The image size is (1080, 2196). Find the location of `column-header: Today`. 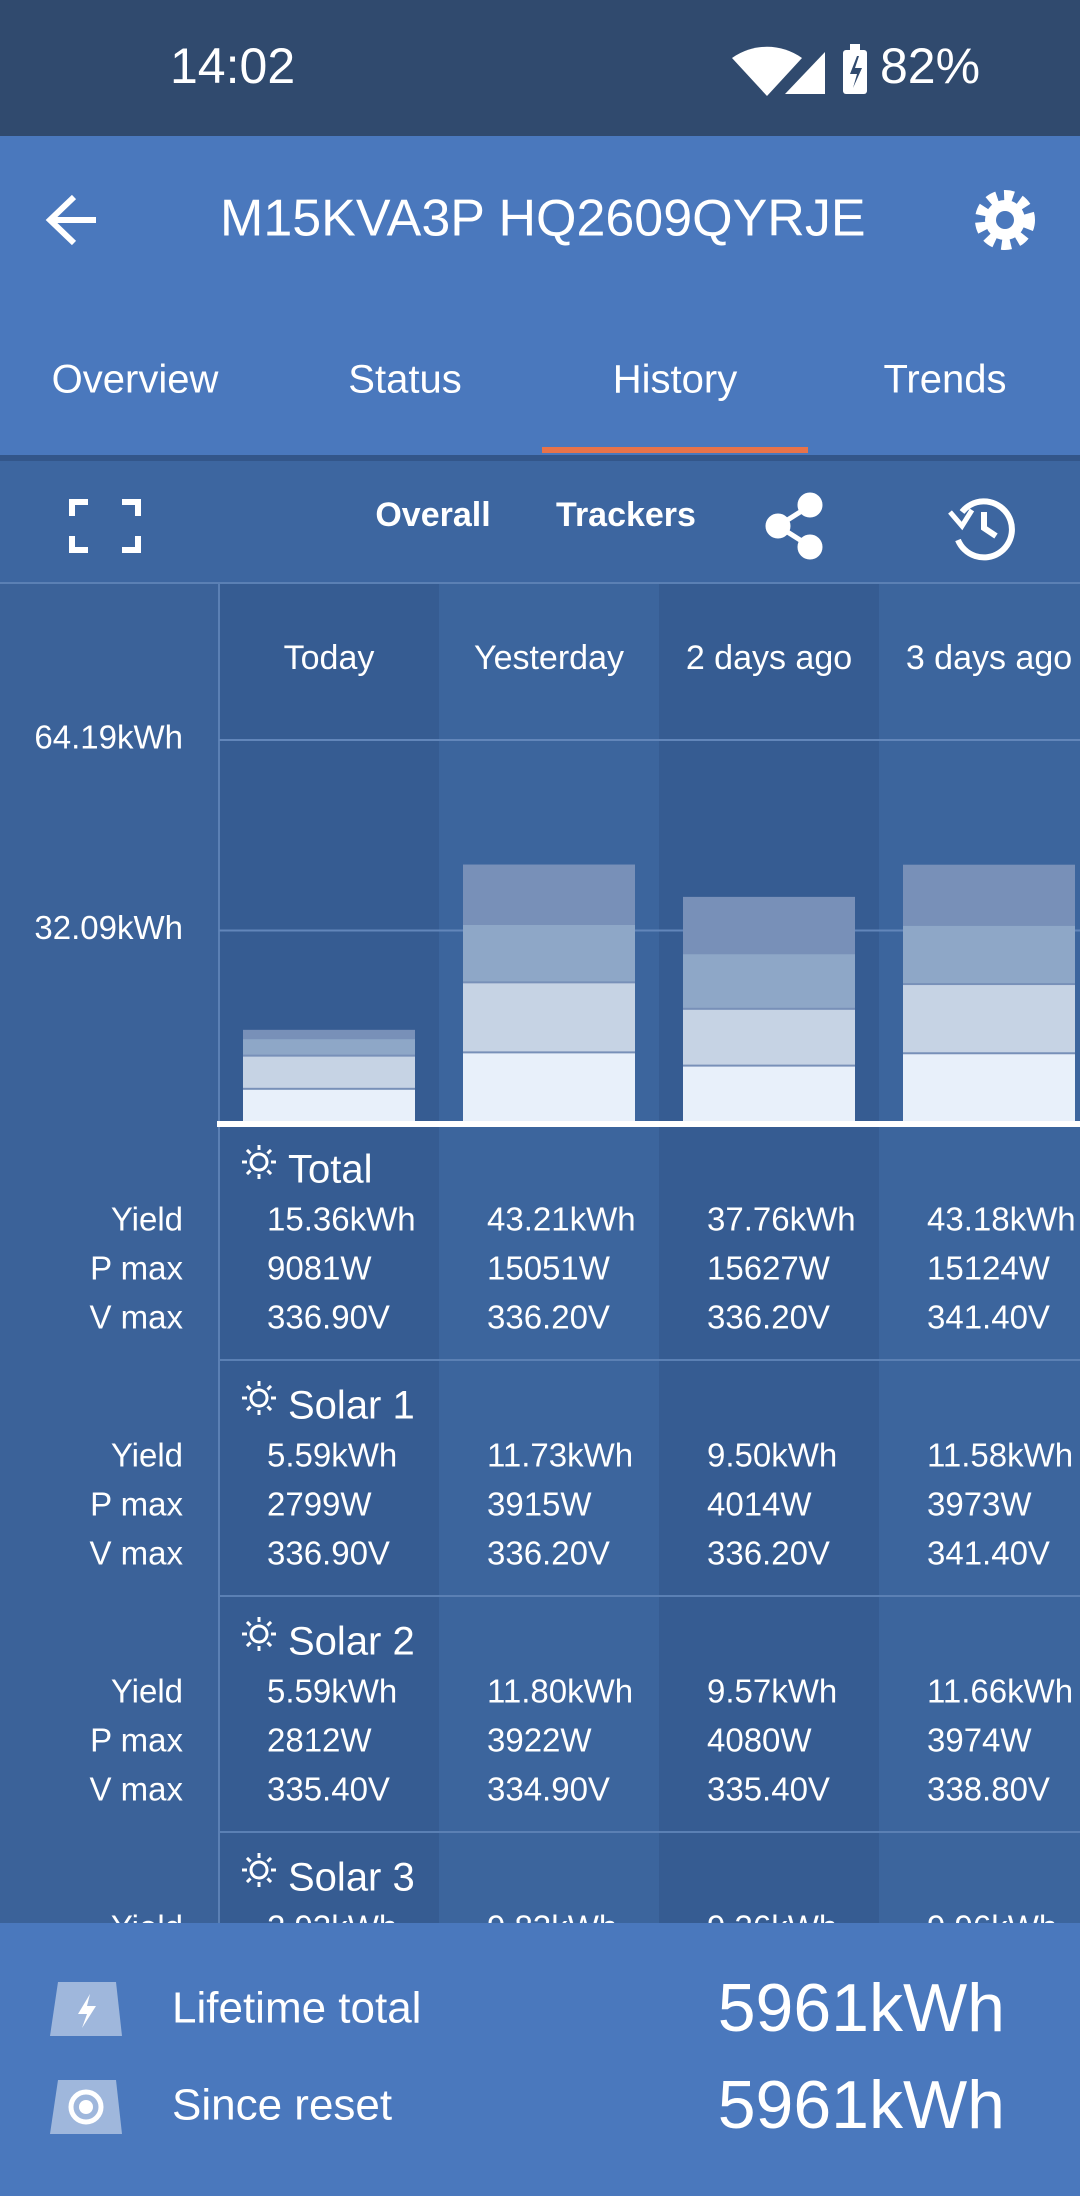

column-header: Today is located at coordinates (329, 658).